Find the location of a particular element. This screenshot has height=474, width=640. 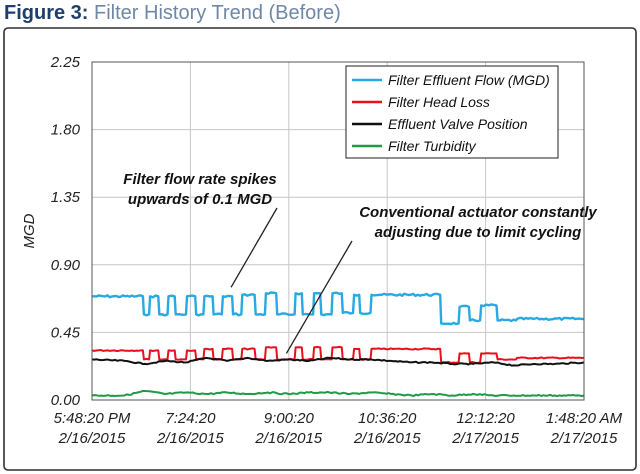

annotation-text: upwards of 0.1 MGD is located at coordinates (200, 199).